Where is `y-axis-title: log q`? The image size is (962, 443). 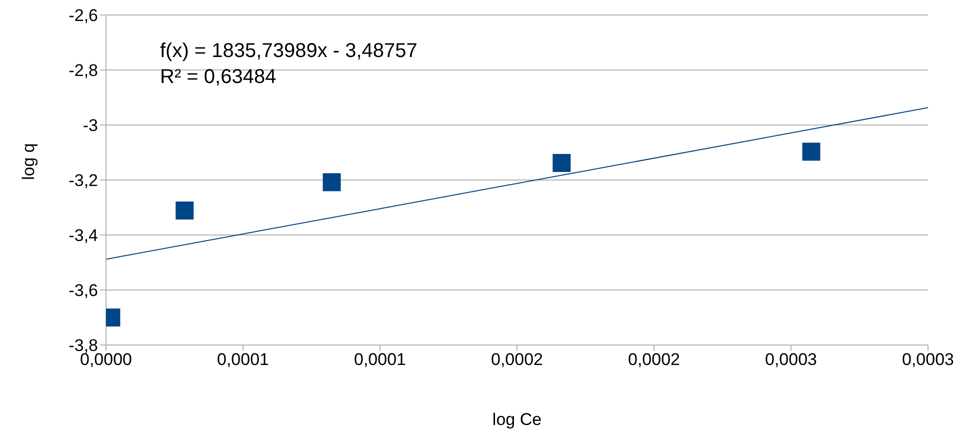 y-axis-title: log q is located at coordinates (28, 161).